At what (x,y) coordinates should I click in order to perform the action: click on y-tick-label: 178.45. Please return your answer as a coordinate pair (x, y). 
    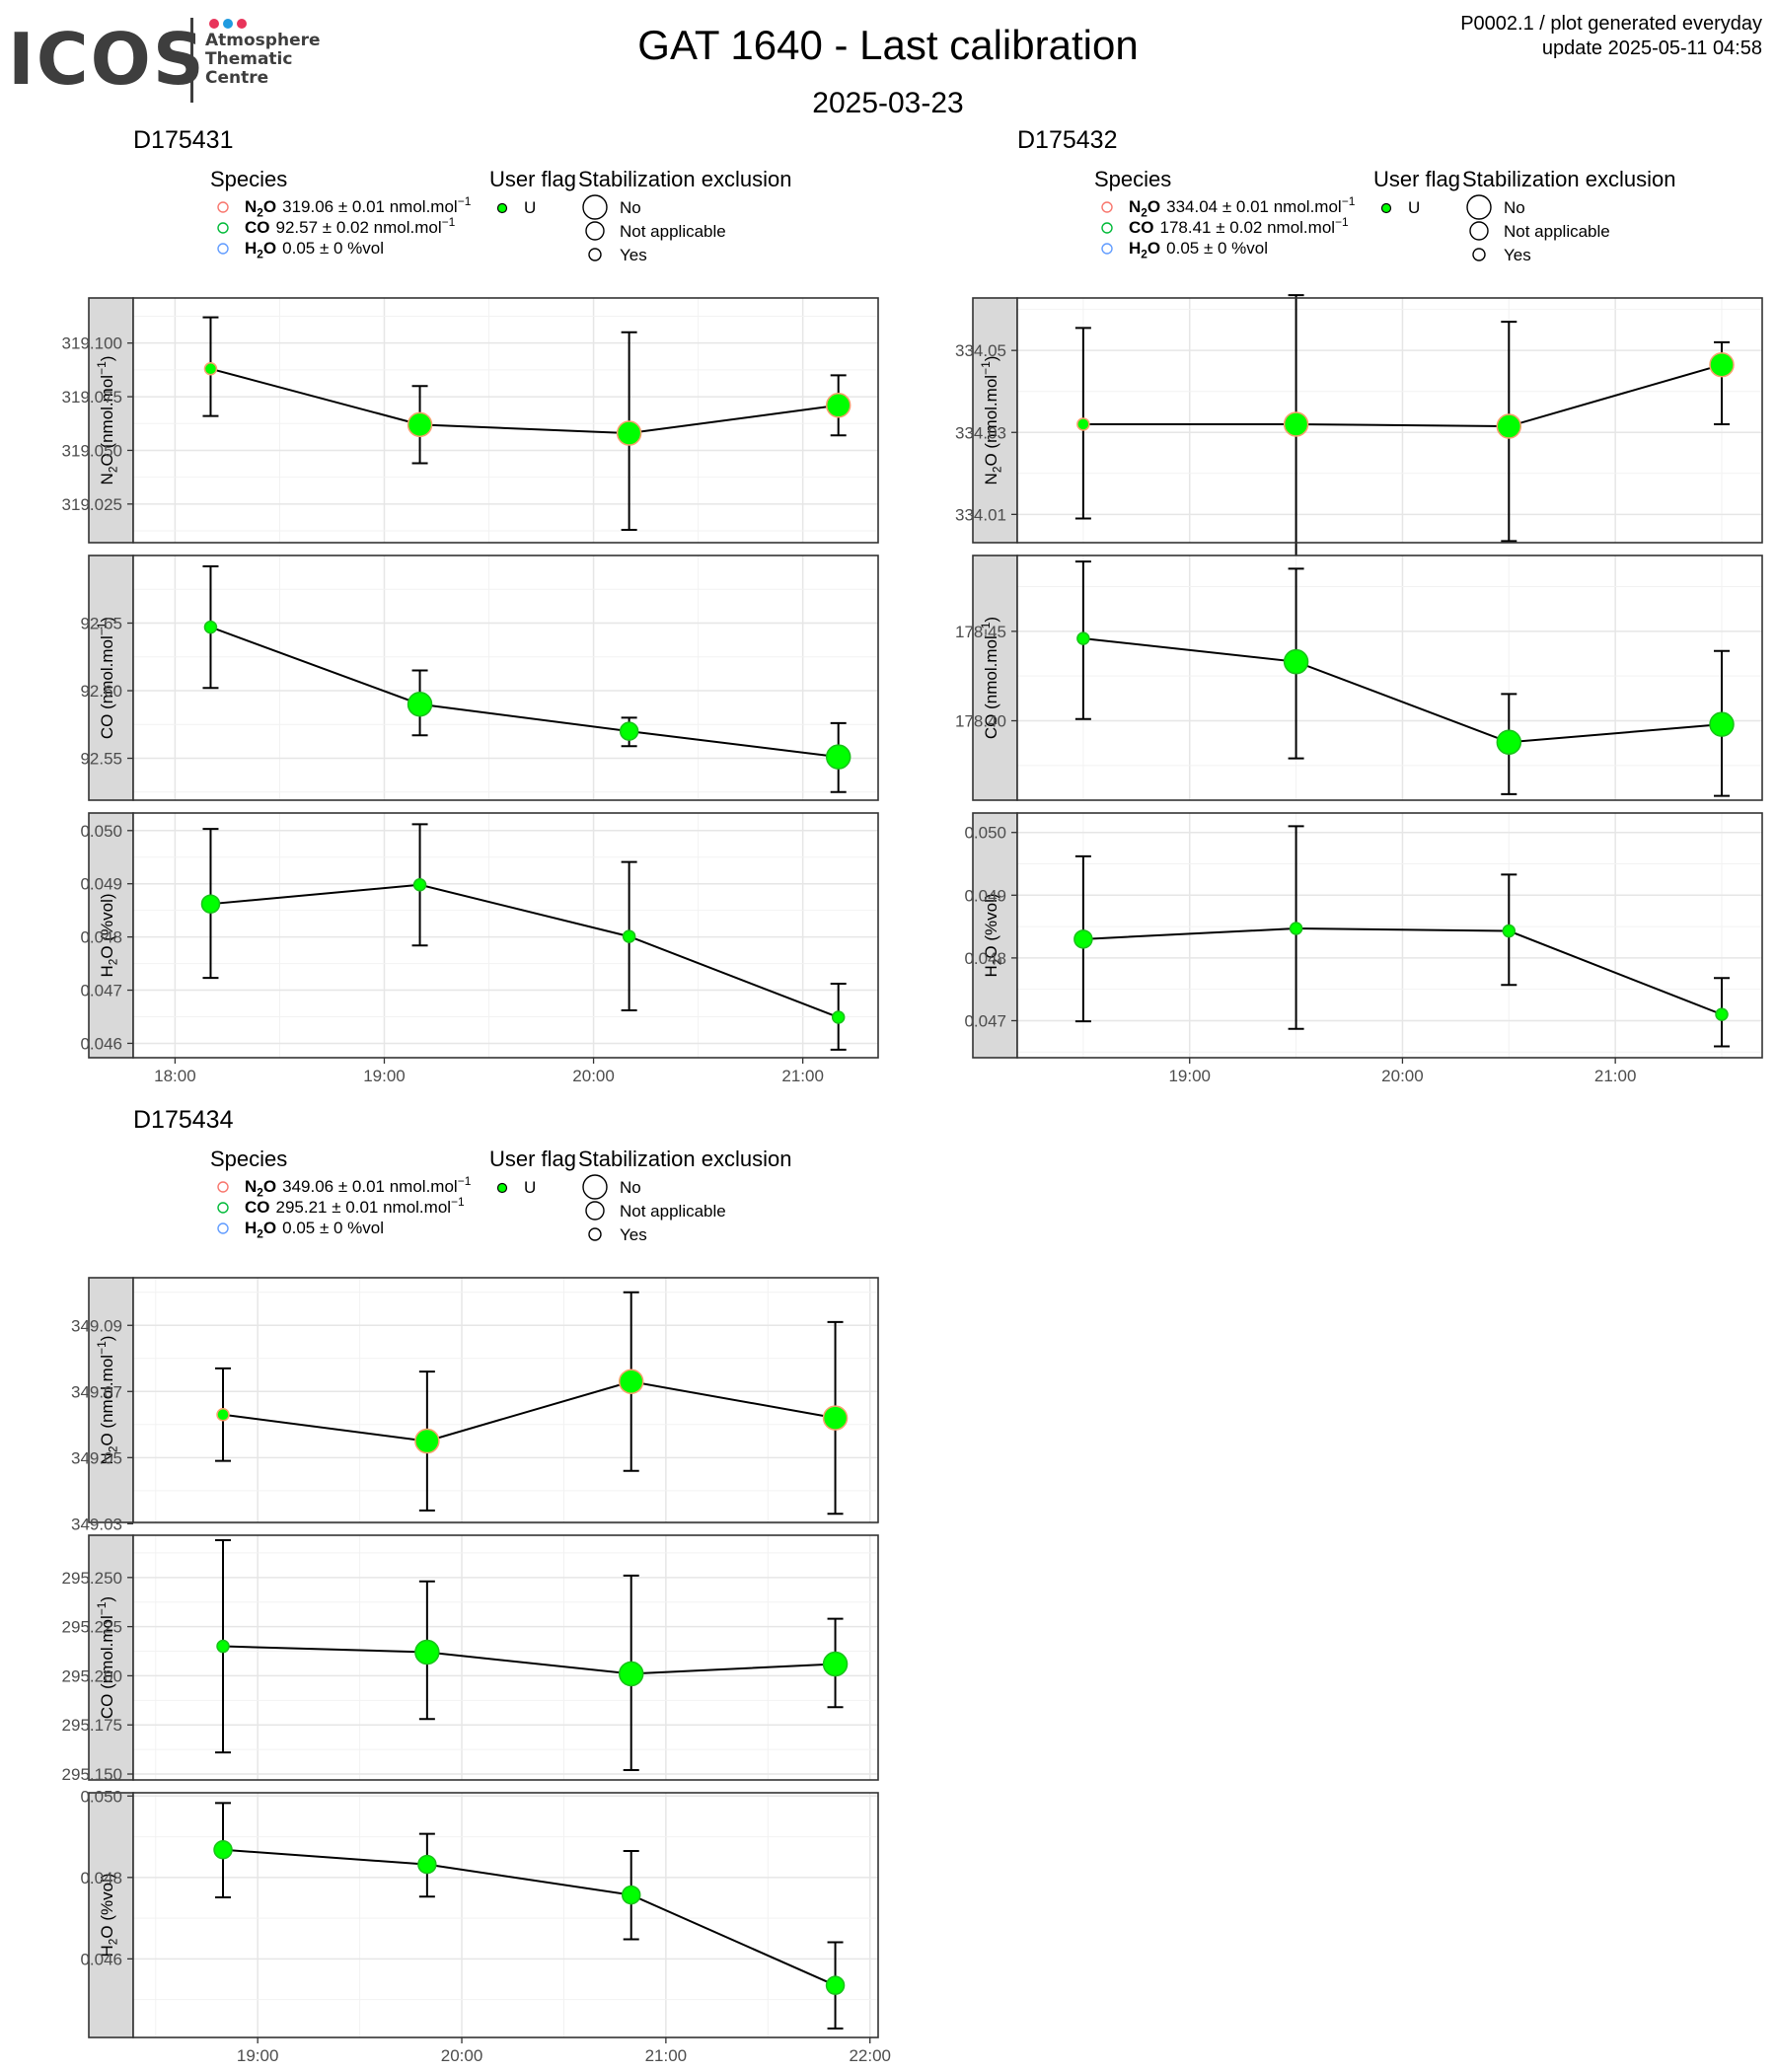
    Looking at the image, I should click on (981, 632).